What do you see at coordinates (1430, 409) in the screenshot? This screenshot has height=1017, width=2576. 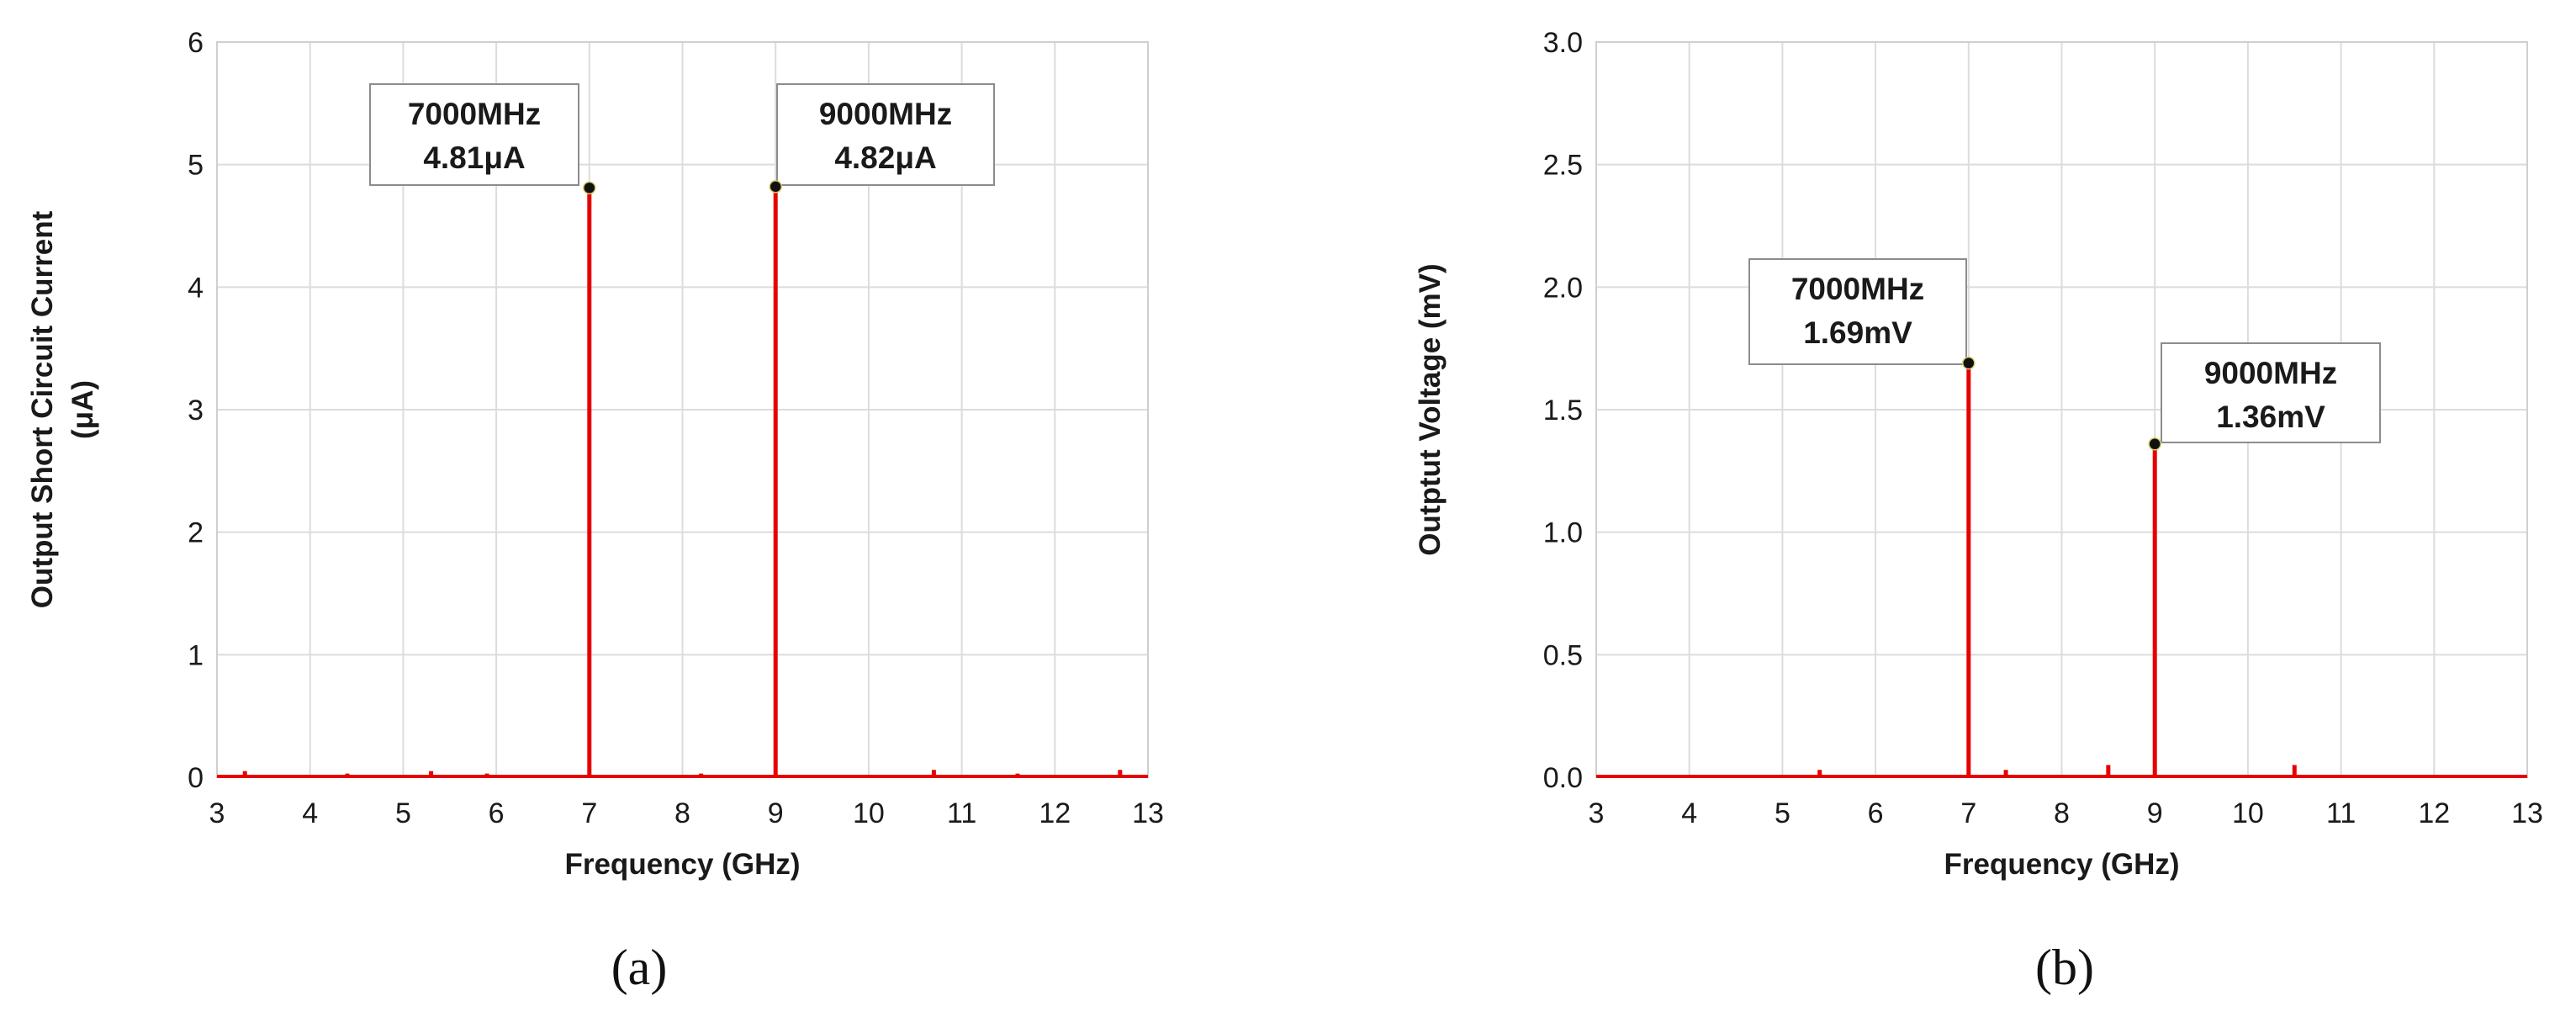 I see `y-axis-label: Outptut Voltage (mV)` at bounding box center [1430, 409].